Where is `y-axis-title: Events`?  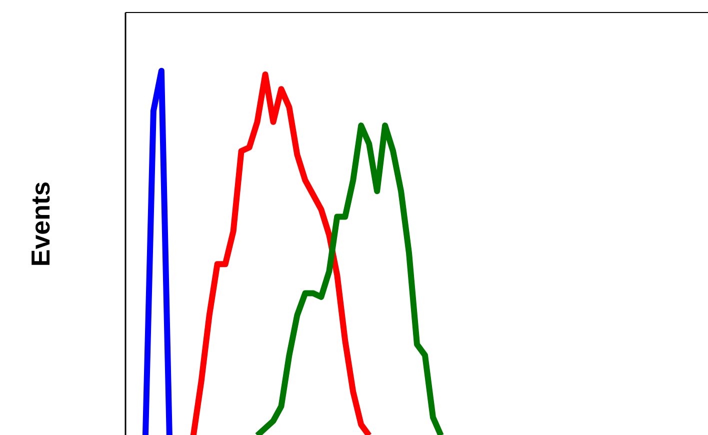
y-axis-title: Events is located at coordinates (41, 224).